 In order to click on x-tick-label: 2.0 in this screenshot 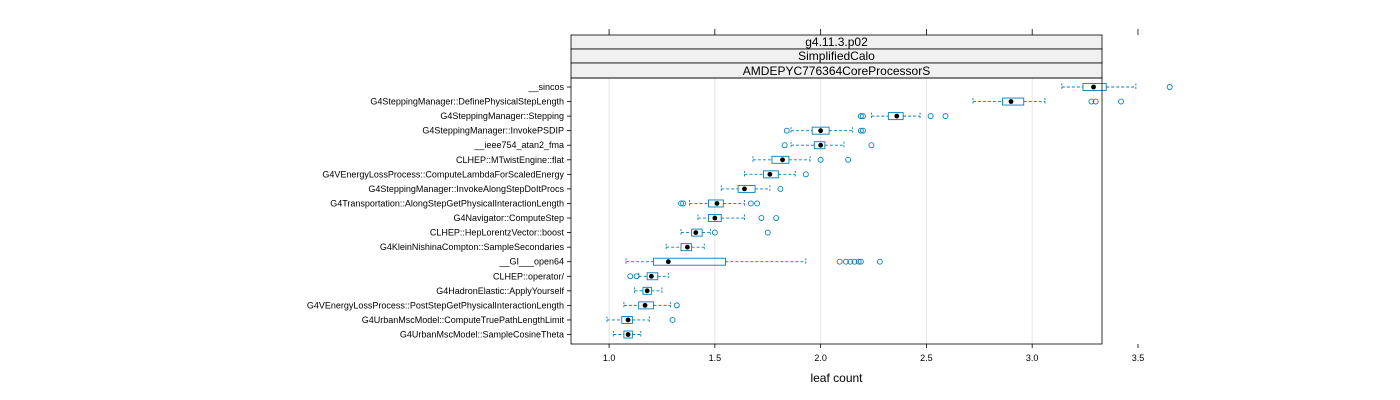, I will do `click(820, 358)`.